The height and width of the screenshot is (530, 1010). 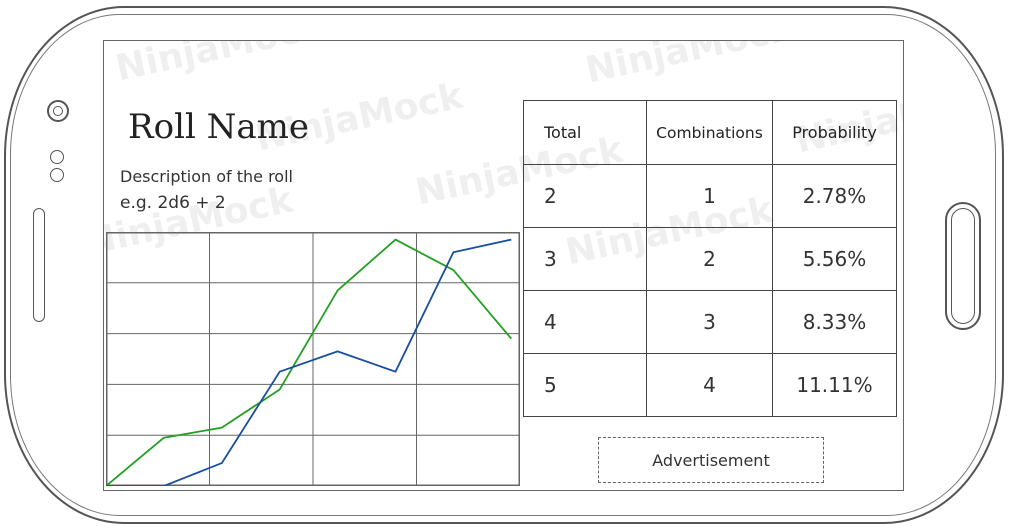 I want to click on table-header-row: Total Combinations Probability, so click(x=710, y=132).